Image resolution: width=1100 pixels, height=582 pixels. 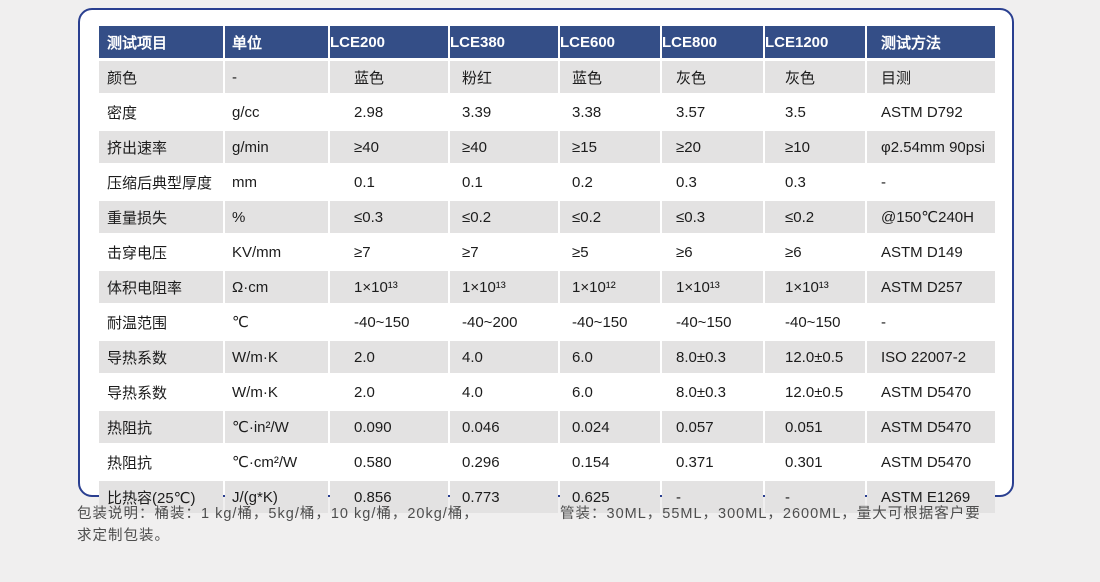 I want to click on table-cell: 蓝色, so click(x=389, y=77).